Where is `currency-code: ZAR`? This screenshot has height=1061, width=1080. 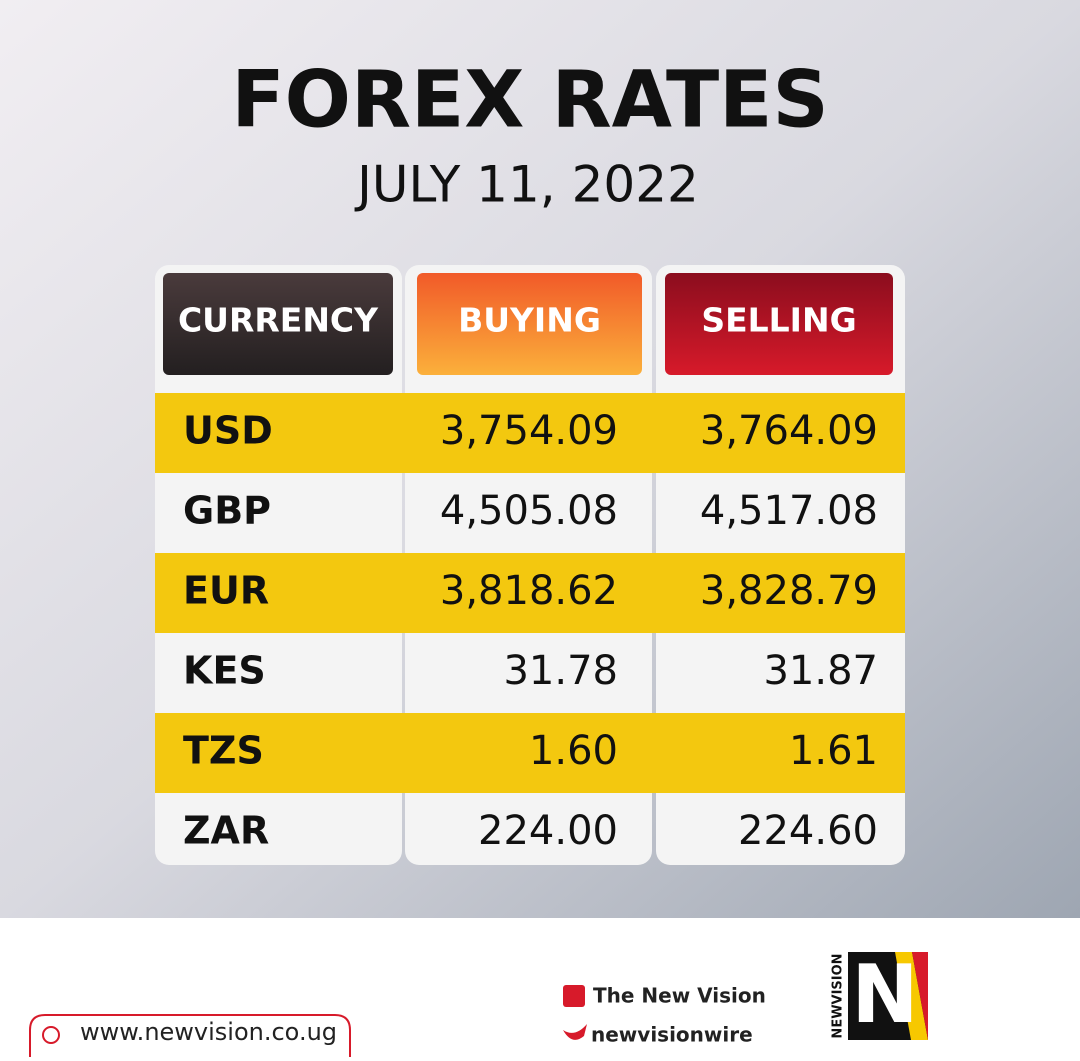
currency-code: ZAR is located at coordinates (226, 831).